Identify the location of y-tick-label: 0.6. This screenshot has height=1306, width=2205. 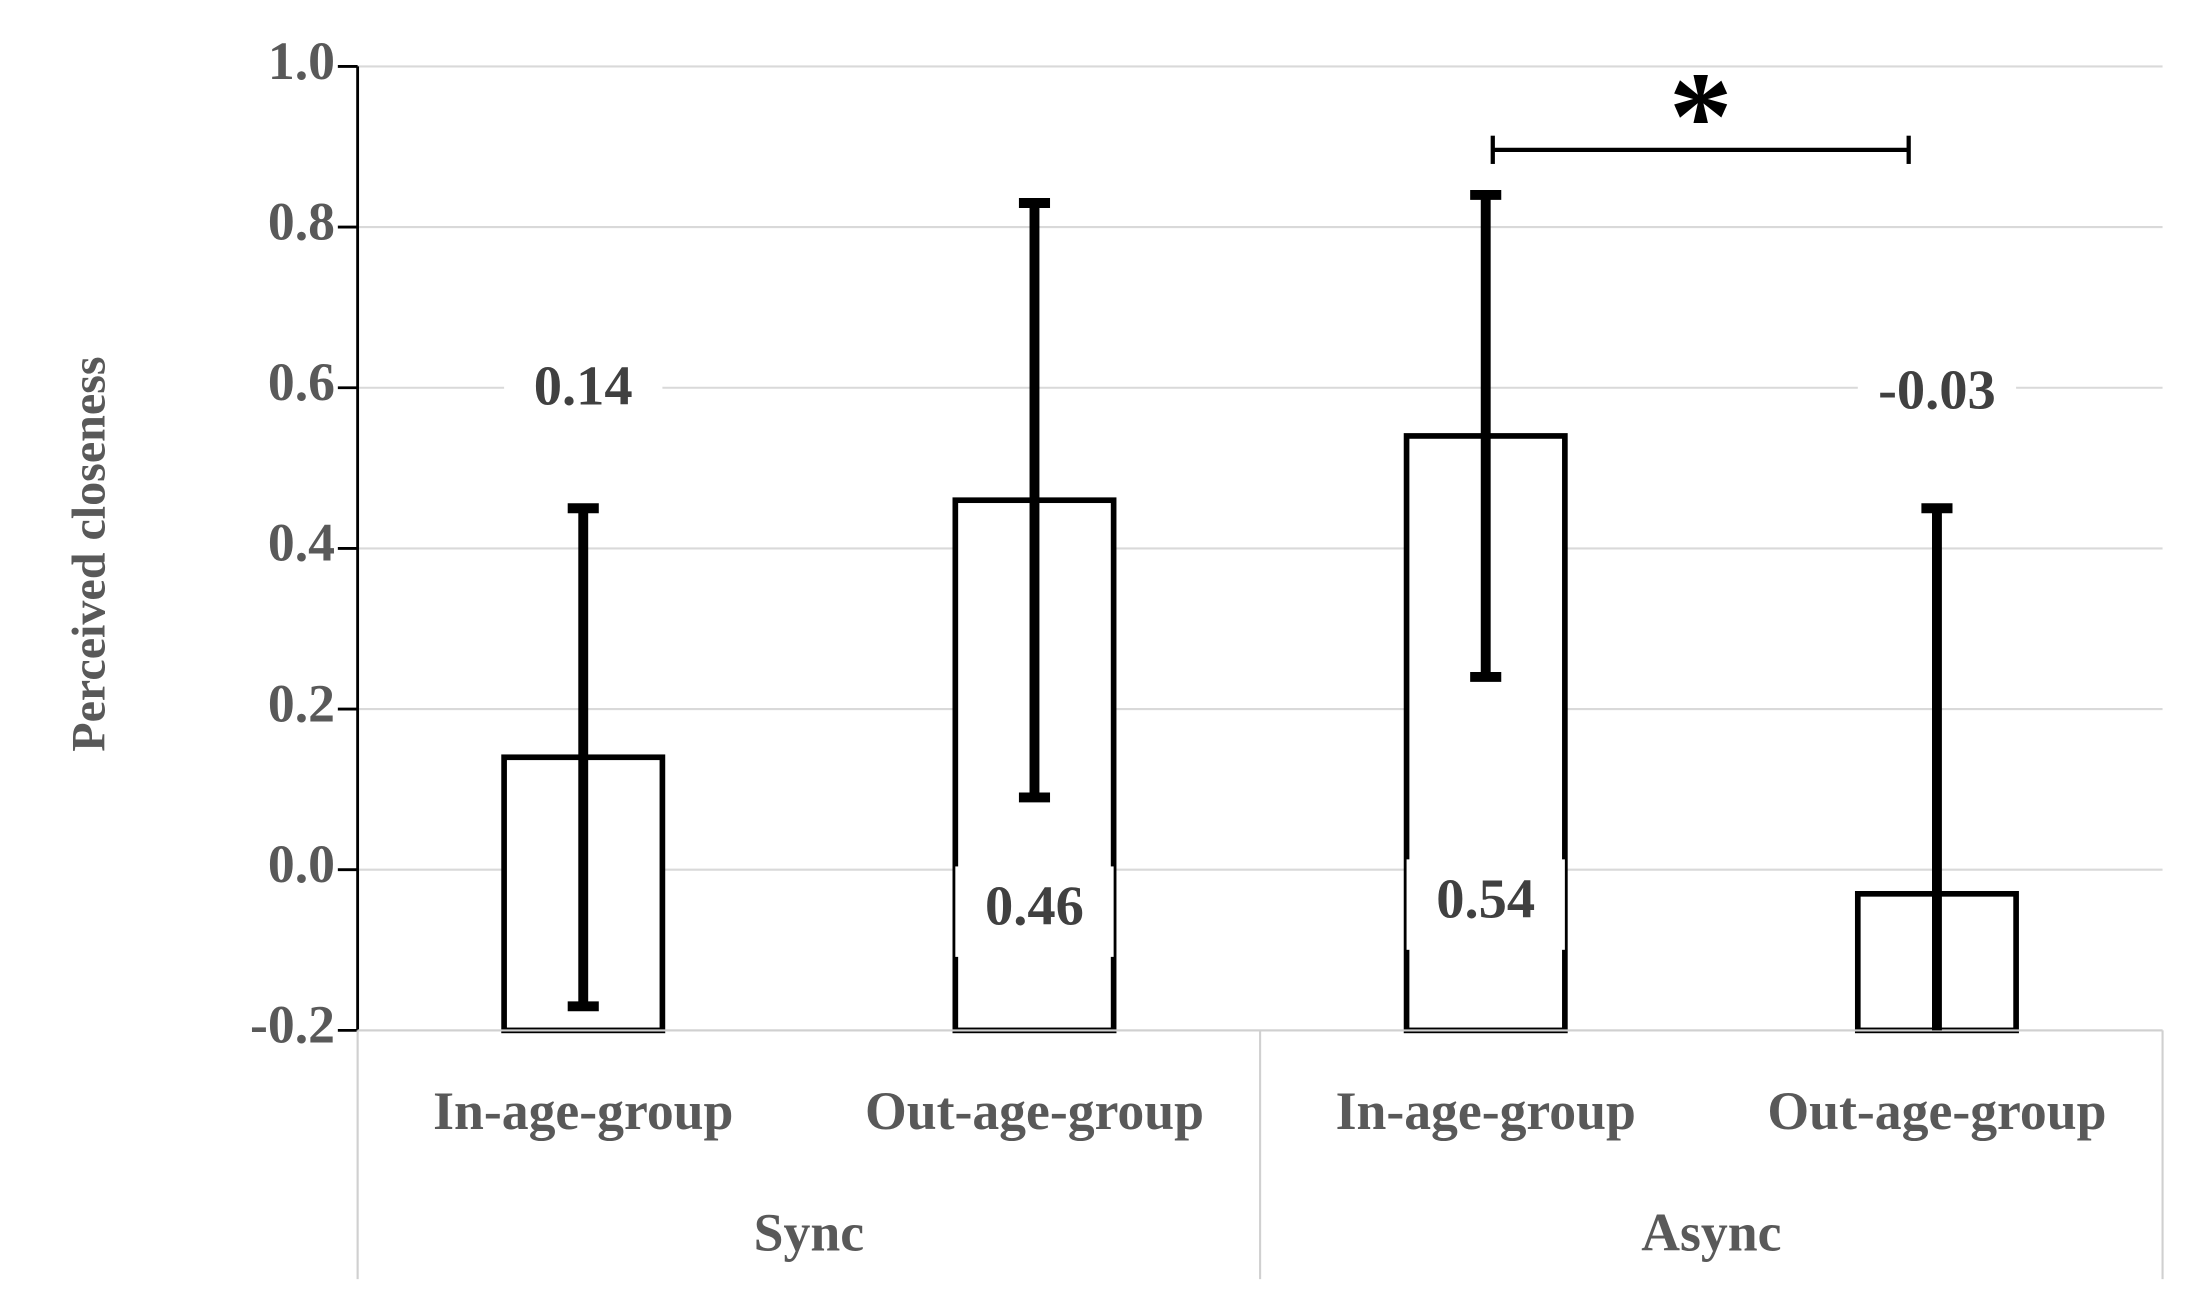
(301, 382).